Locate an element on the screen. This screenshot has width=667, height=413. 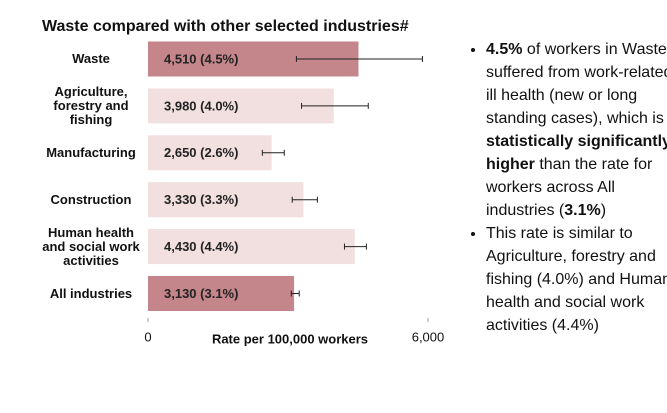
value-label: 4,510 (4.5%) is located at coordinates (201, 58).